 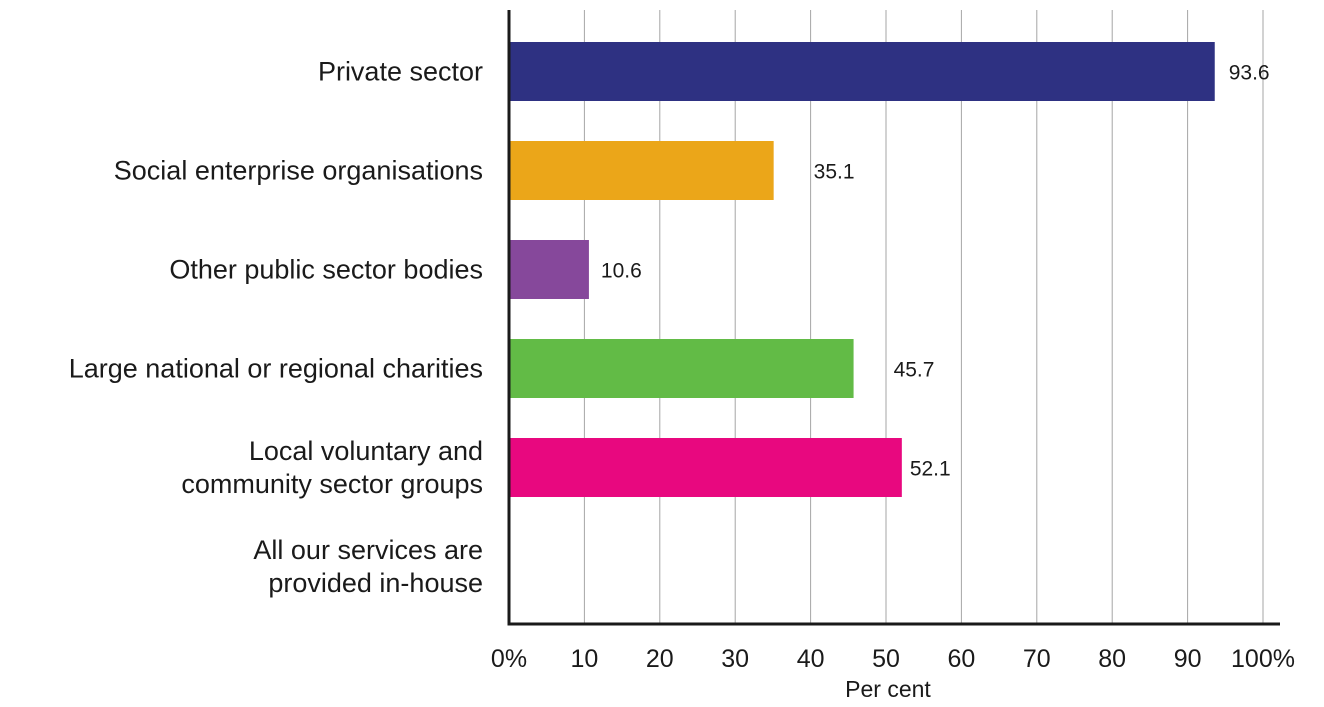 I want to click on bar-value-label: 52.1, so click(x=930, y=469).